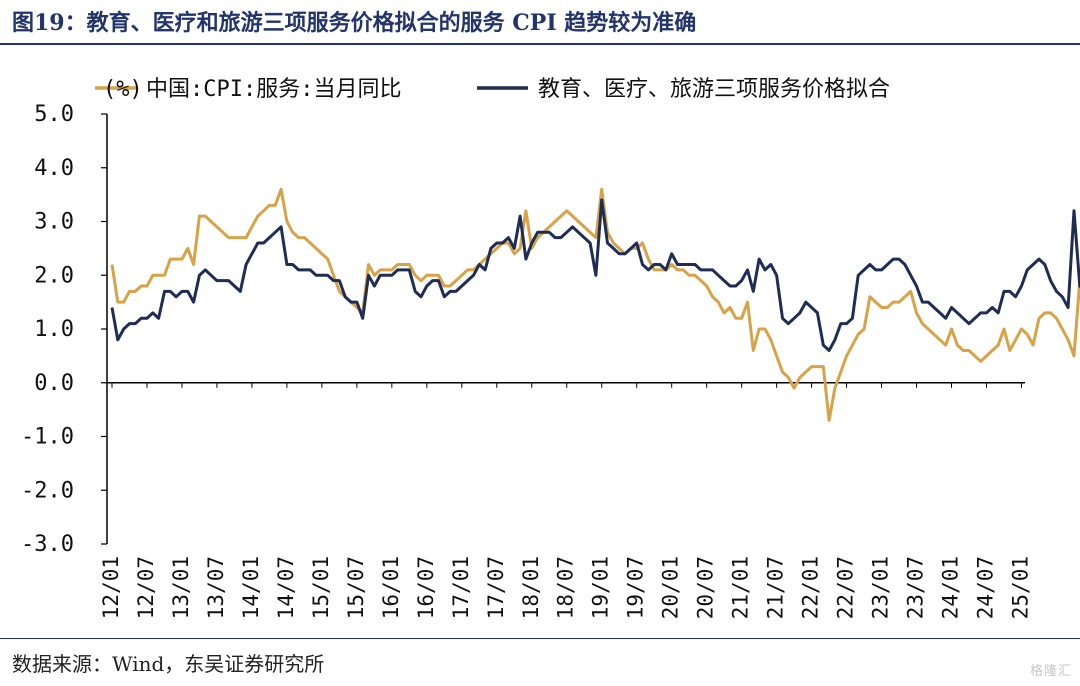 This screenshot has width=1080, height=686. Describe the element at coordinates (47, 544) in the screenshot. I see `y-tick-label: -3.0` at that location.